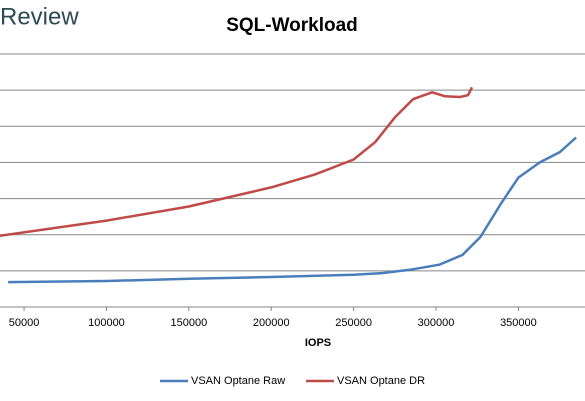  Describe the element at coordinates (271, 323) in the screenshot. I see `x-tick-label: 200000` at that location.